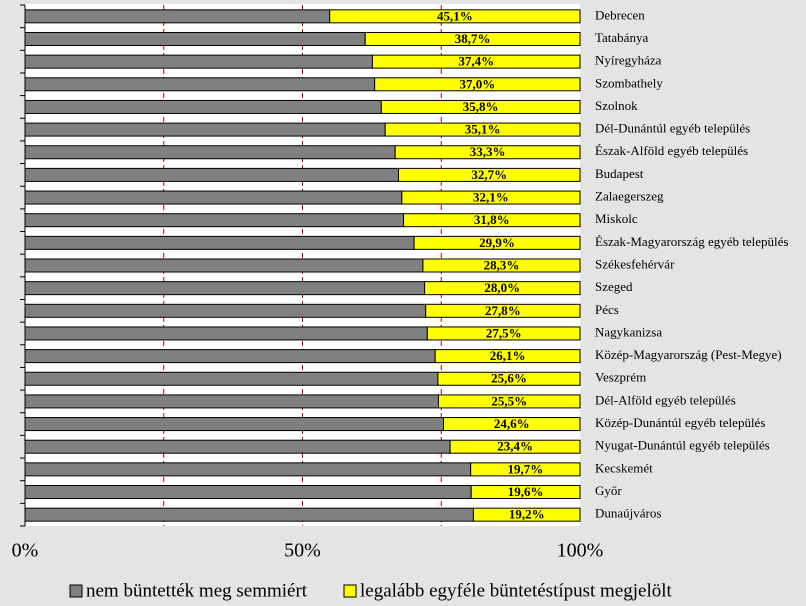 This screenshot has height=606, width=806. I want to click on category-label: Szombathely, so click(629, 82).